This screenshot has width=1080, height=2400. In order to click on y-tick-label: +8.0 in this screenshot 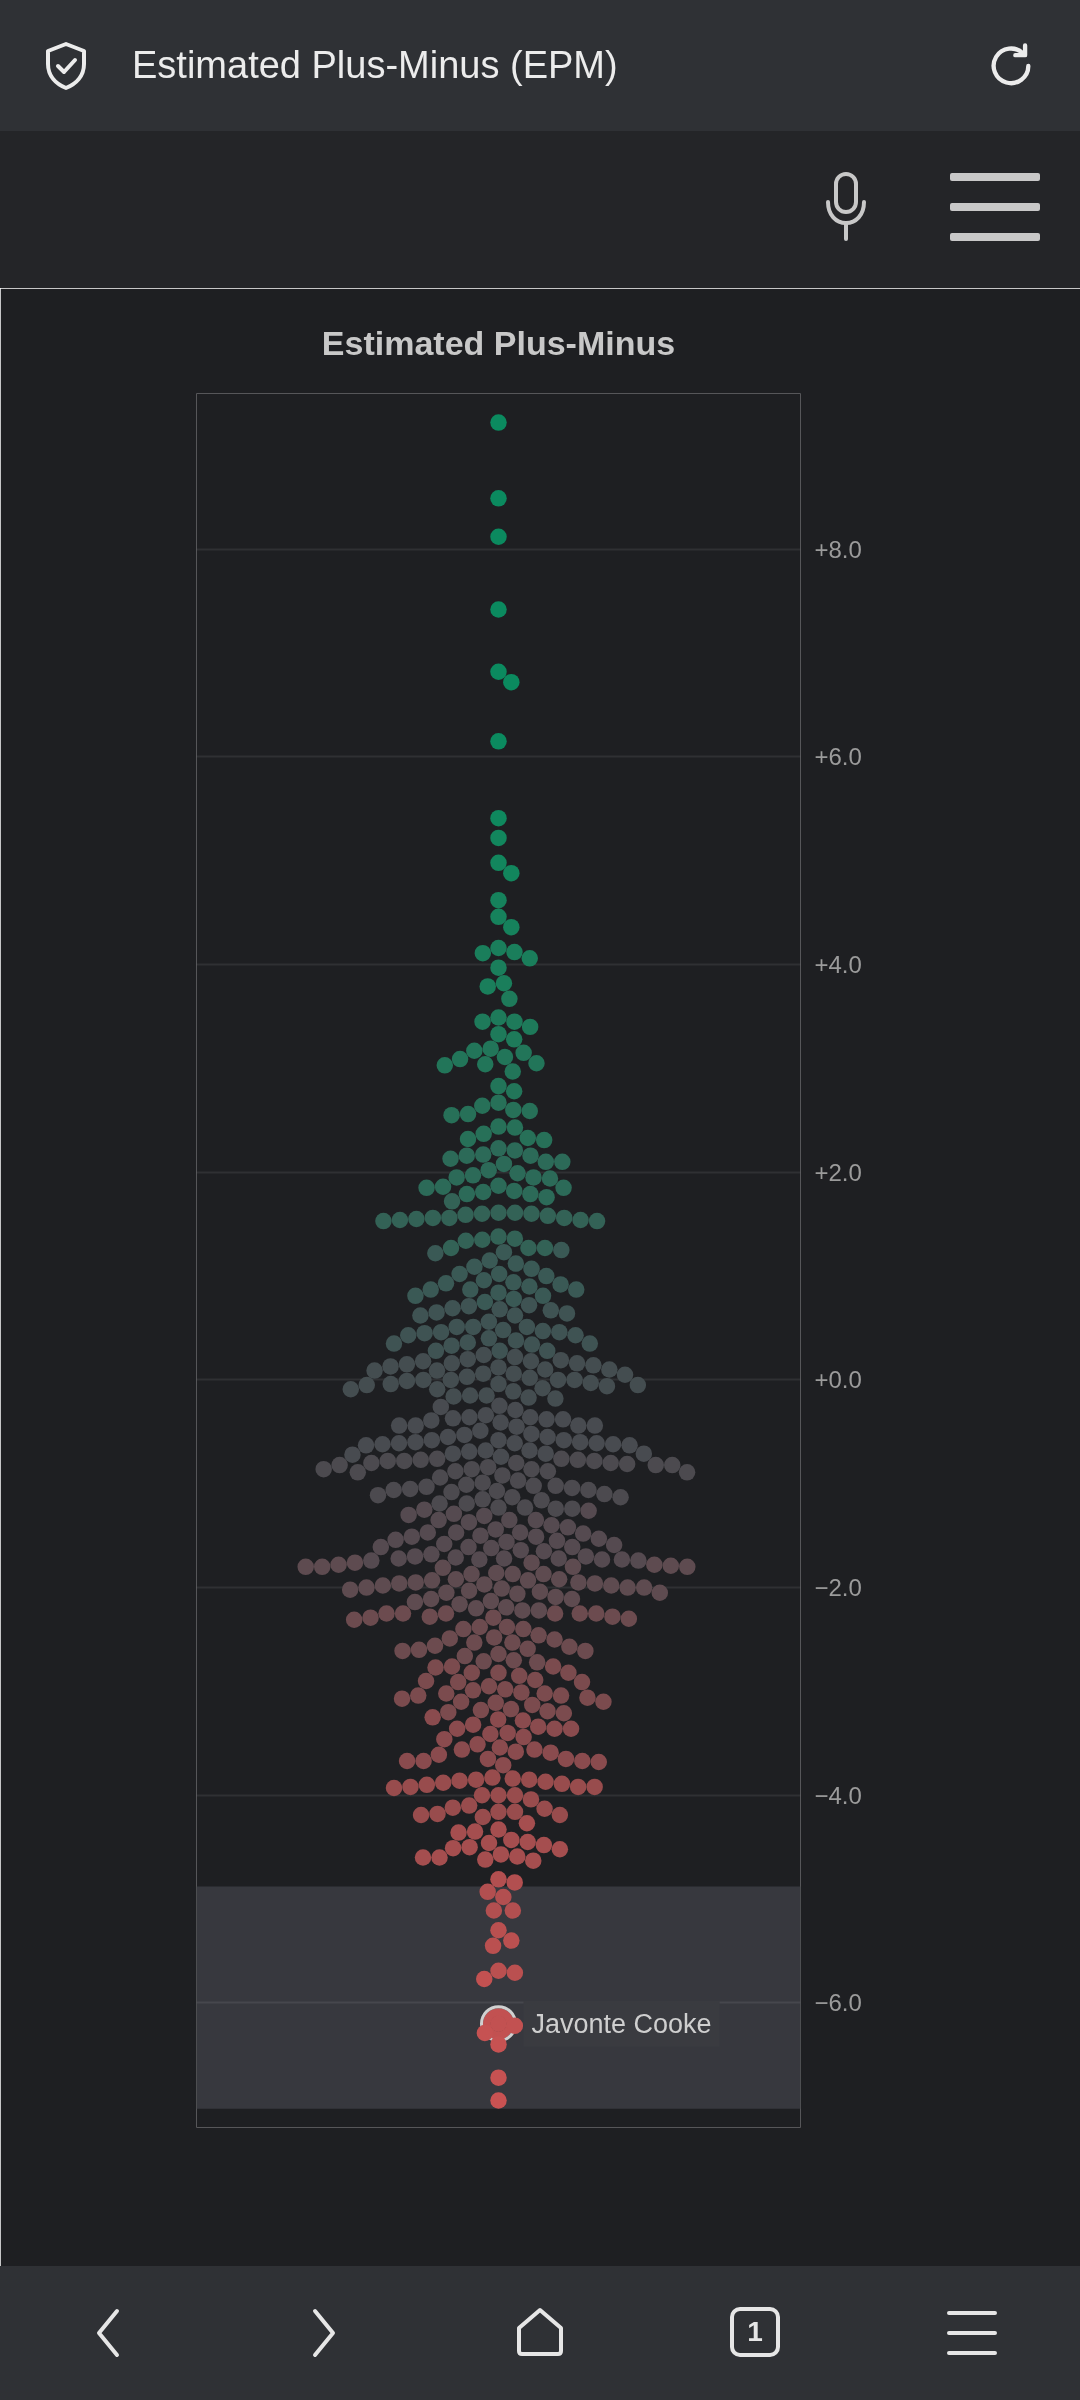, I will do `click(838, 549)`.